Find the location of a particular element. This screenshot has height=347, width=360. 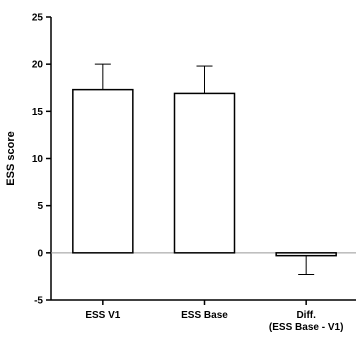

x-tick-label: Diff. is located at coordinates (306, 315).